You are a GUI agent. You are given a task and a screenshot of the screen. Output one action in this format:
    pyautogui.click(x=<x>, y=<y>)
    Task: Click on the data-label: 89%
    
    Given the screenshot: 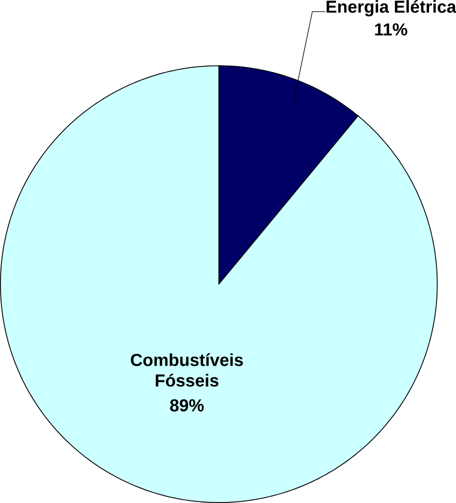 What is the action you would take?
    pyautogui.click(x=187, y=405)
    